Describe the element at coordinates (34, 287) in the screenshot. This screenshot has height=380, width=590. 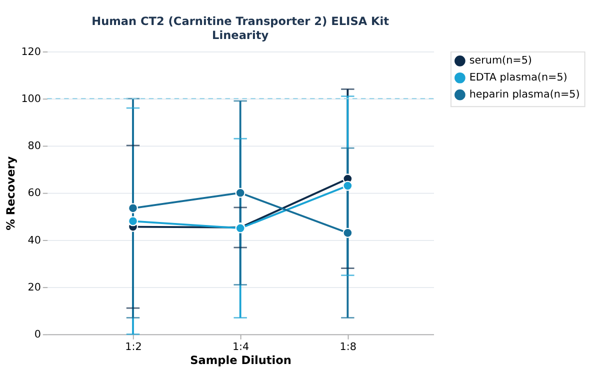
I see `y-tick-label: 20` at that location.